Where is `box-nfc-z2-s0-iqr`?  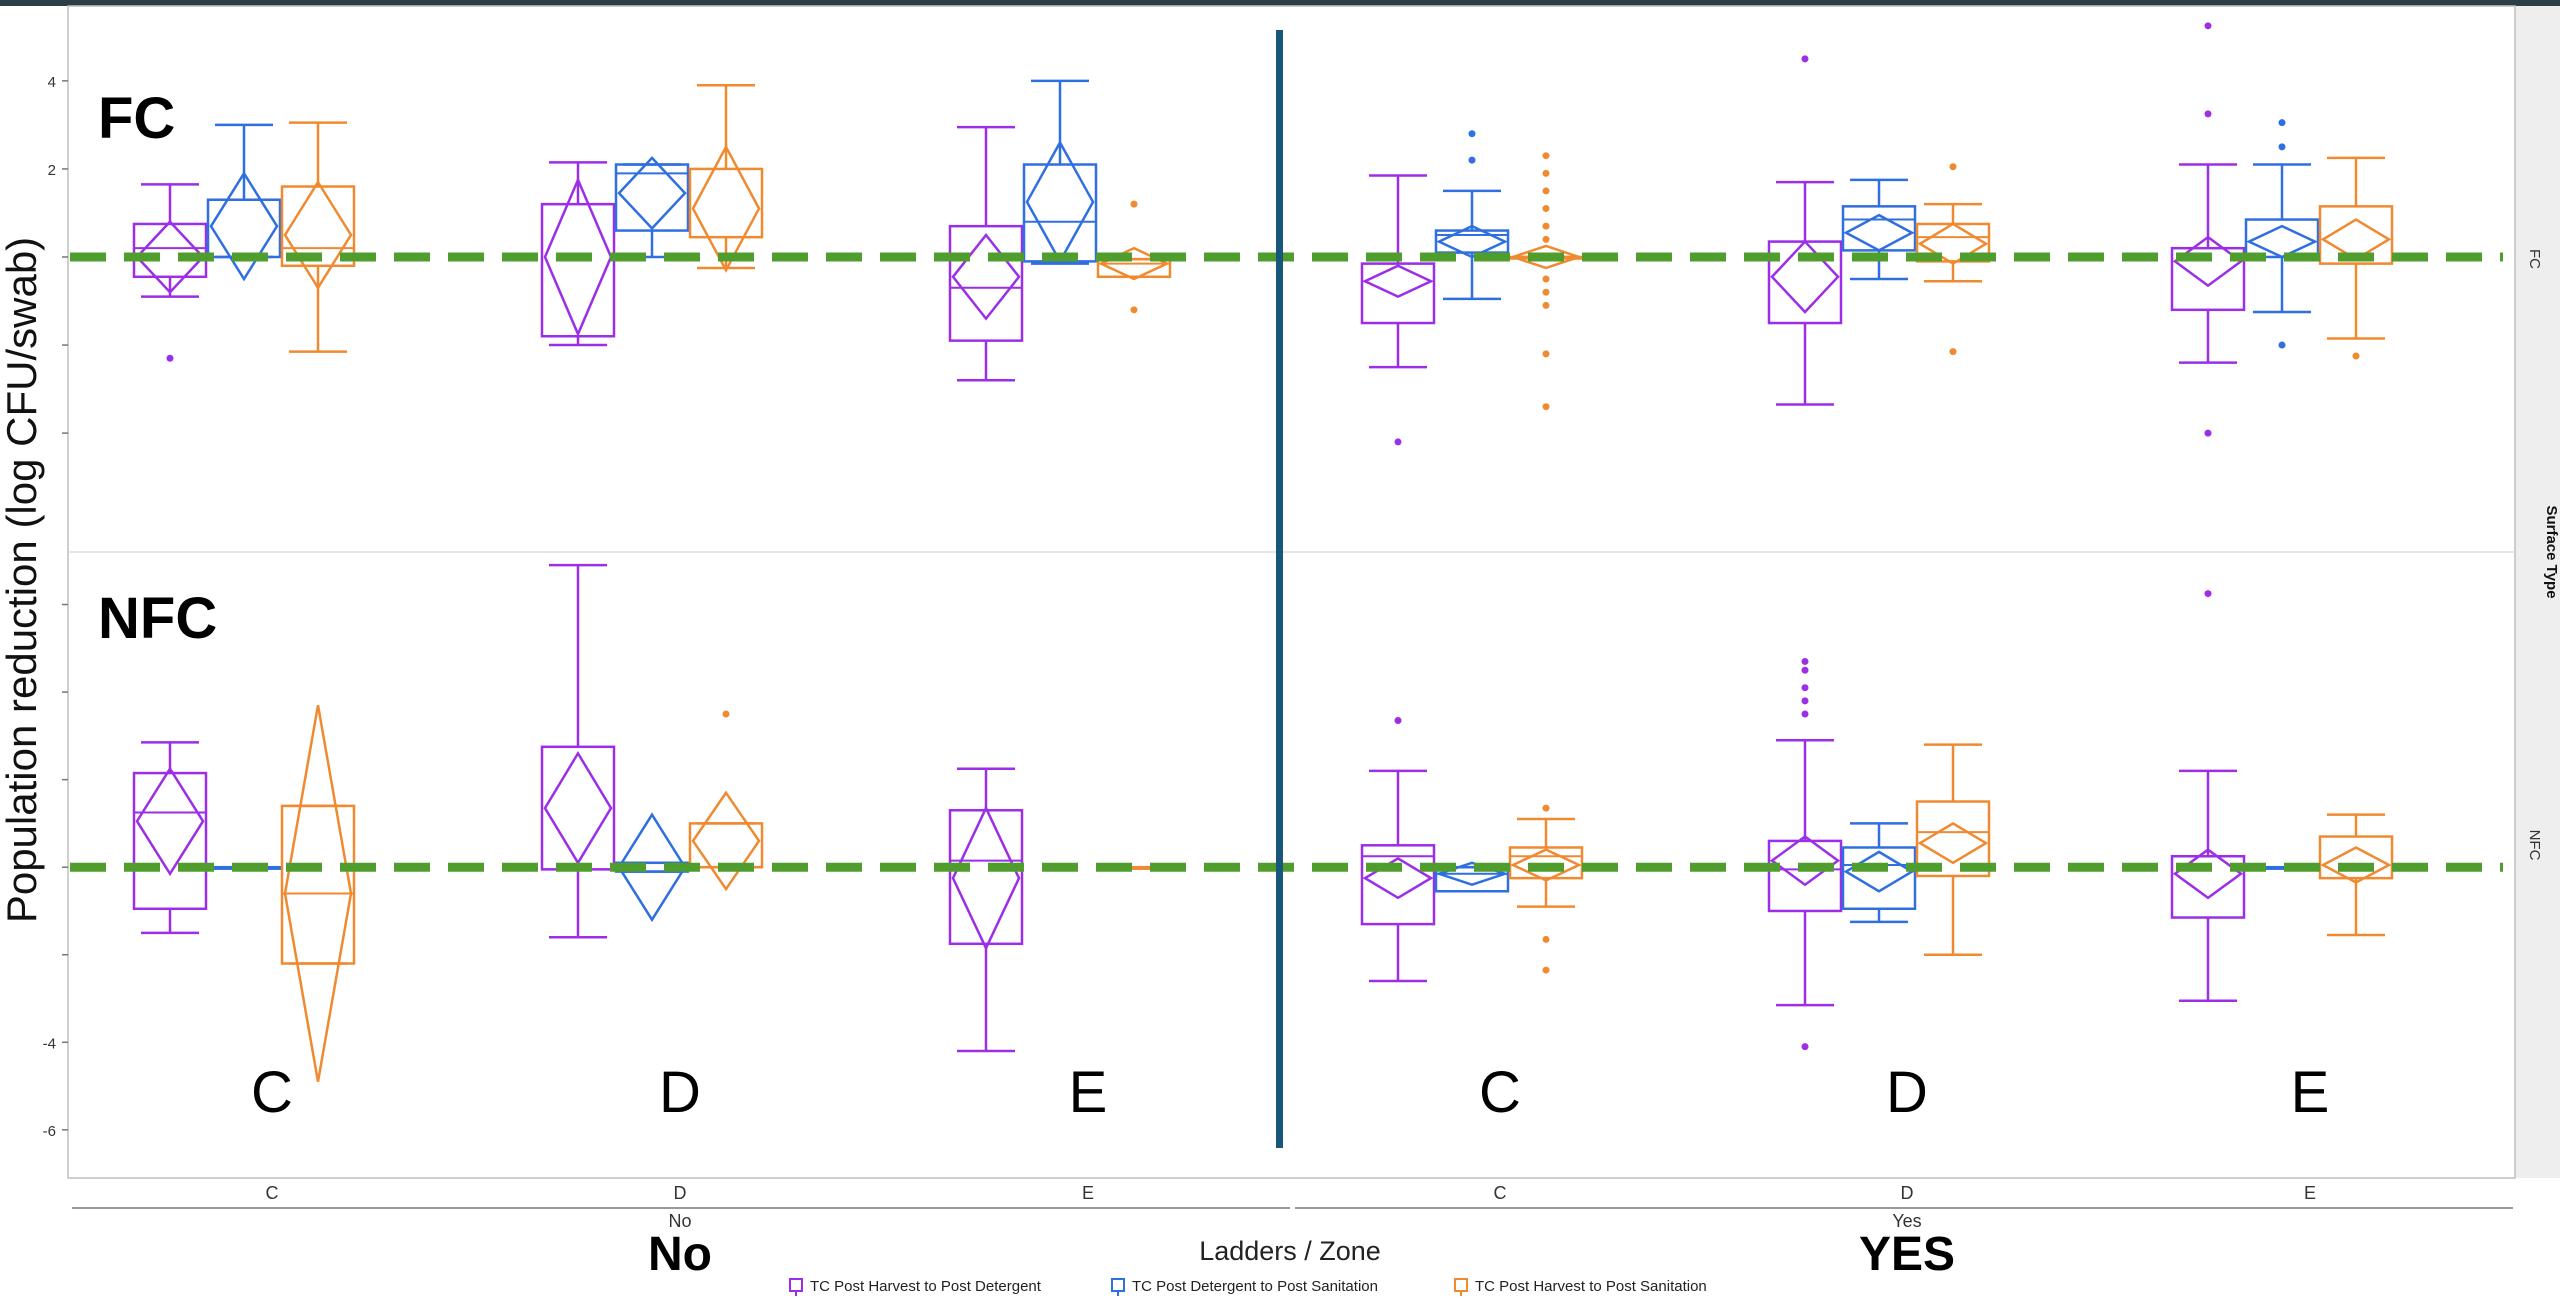 box-nfc-z2-s0-iqr is located at coordinates (986, 877).